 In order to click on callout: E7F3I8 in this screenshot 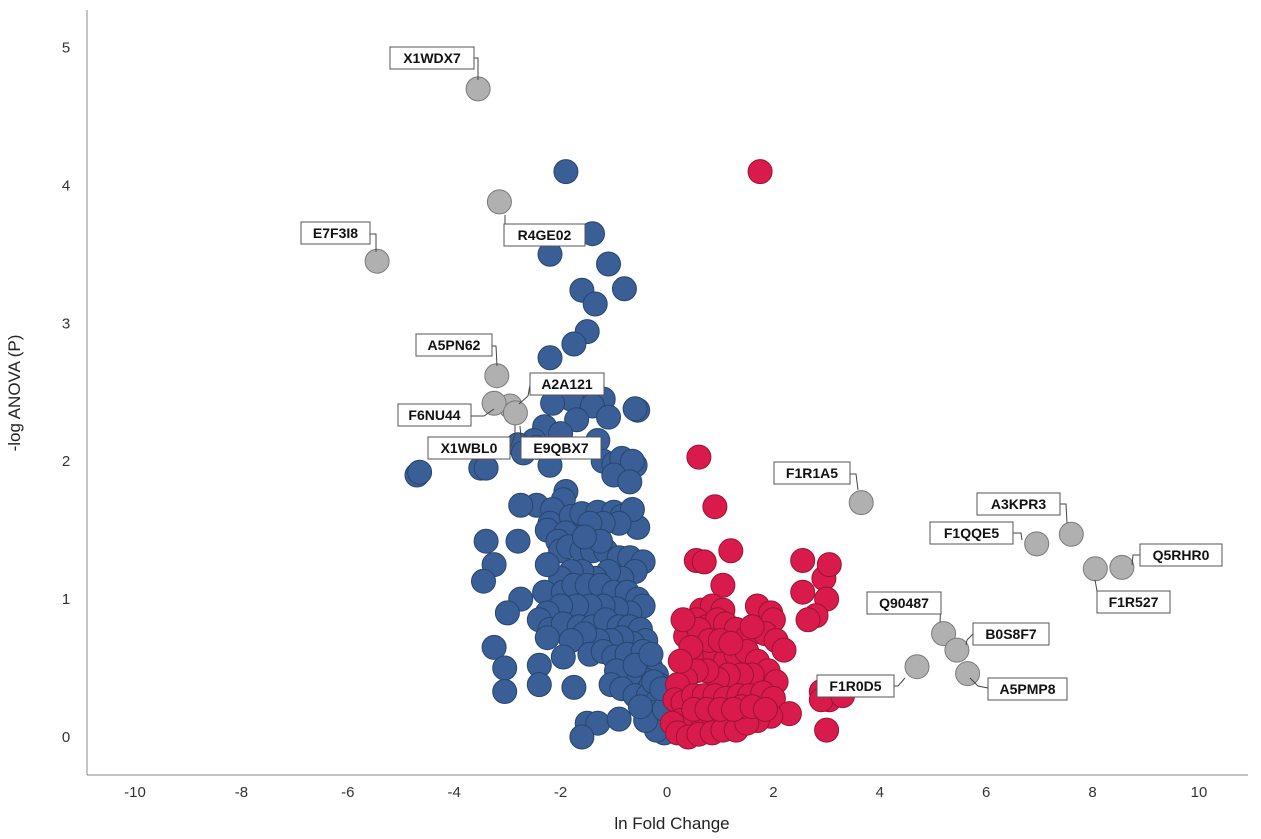, I will do `click(338, 236)`.